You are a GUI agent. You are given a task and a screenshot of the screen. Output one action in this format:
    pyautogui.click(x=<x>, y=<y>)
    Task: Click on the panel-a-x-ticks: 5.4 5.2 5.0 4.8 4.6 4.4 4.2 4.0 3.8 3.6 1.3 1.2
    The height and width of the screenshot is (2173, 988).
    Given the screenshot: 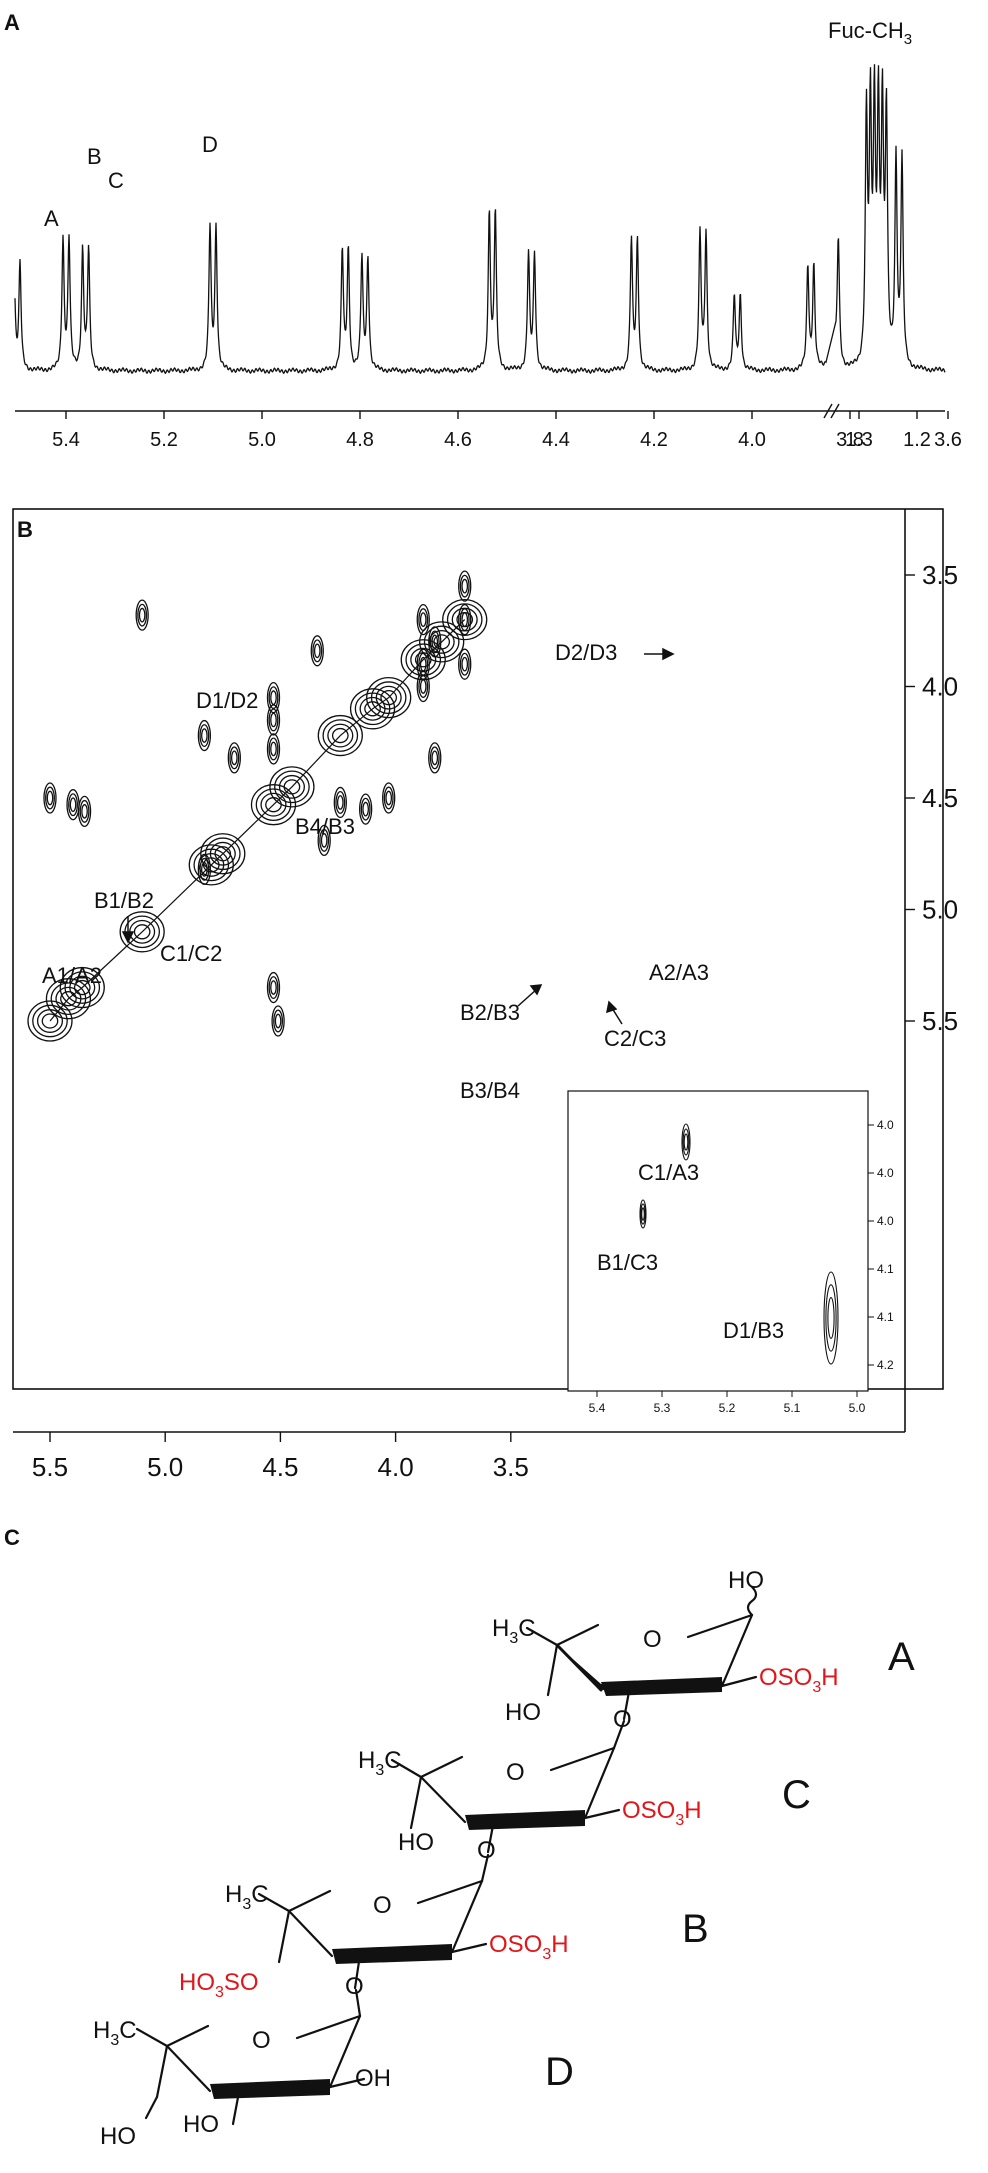 What is the action you would take?
    pyautogui.click(x=507, y=431)
    